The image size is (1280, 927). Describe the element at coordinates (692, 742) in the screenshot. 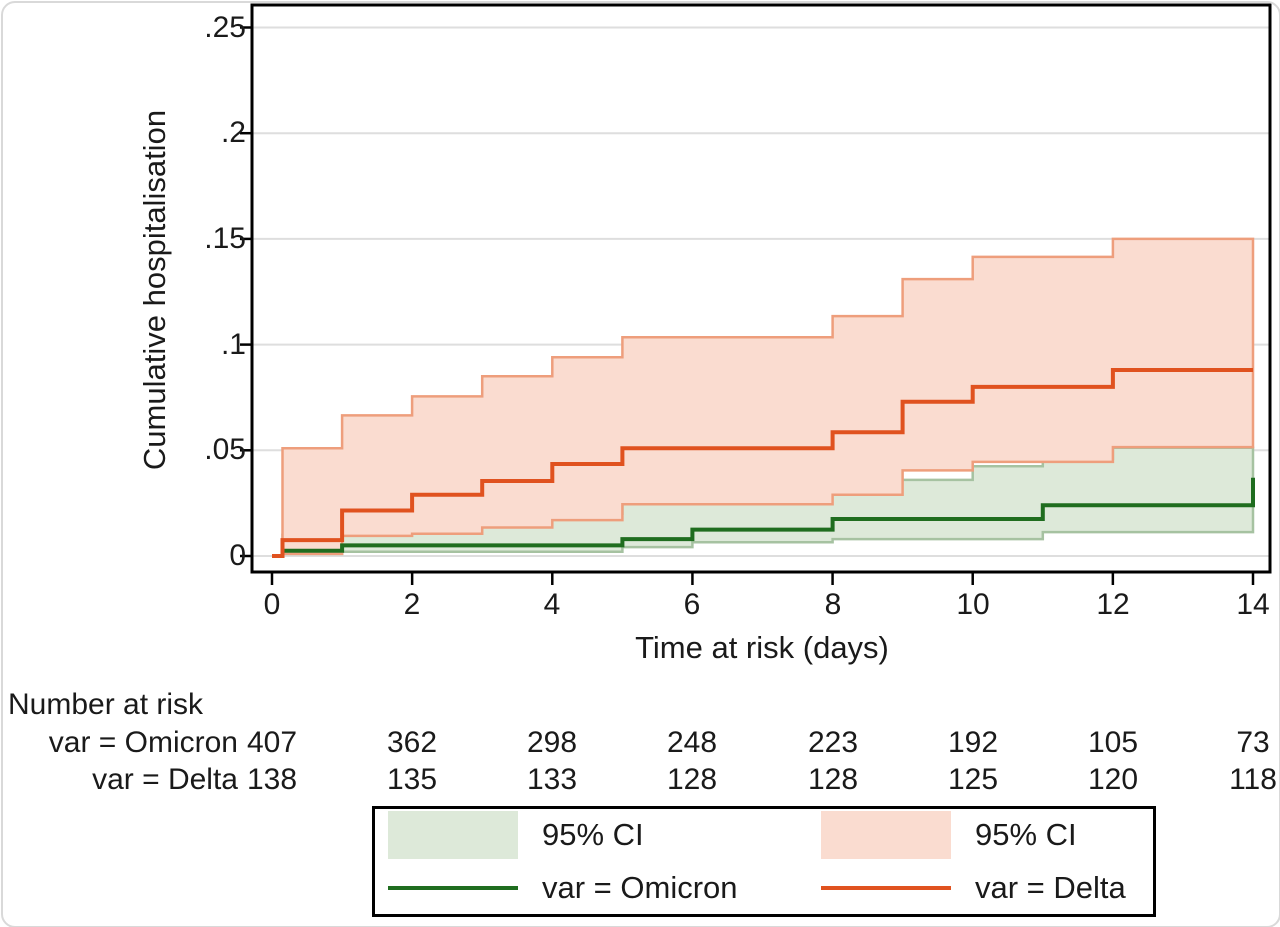

I see `risk-value: 248` at that location.